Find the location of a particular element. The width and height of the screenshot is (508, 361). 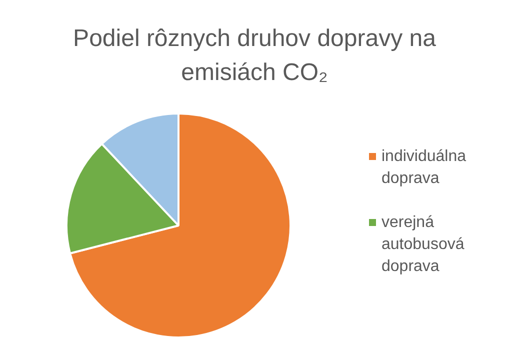

legend-label: verejná autobusová doprava is located at coordinates (423, 244).